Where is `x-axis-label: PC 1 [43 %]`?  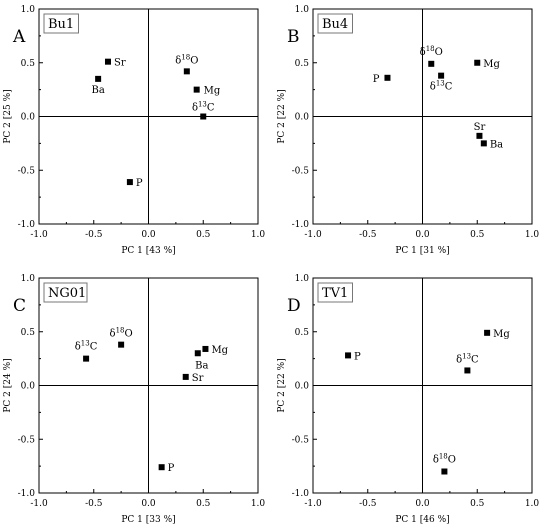 x-axis-label: PC 1 [43 %] is located at coordinates (148, 251).